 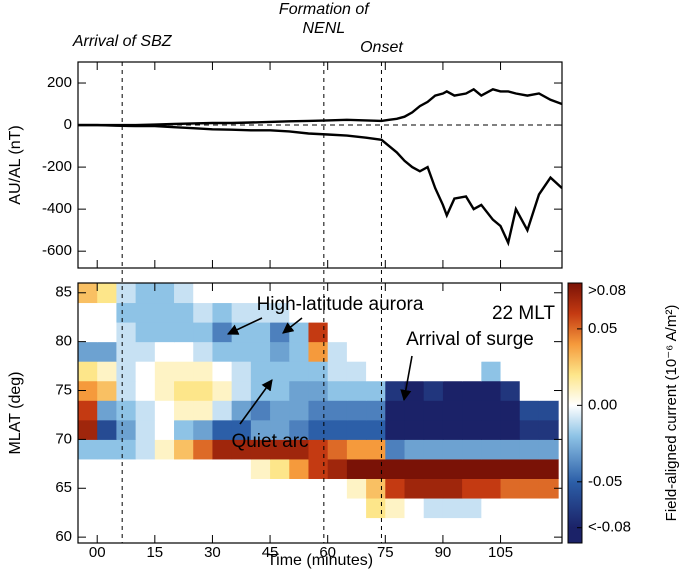 I want to click on x-tick-label: 90, so click(x=443, y=552).